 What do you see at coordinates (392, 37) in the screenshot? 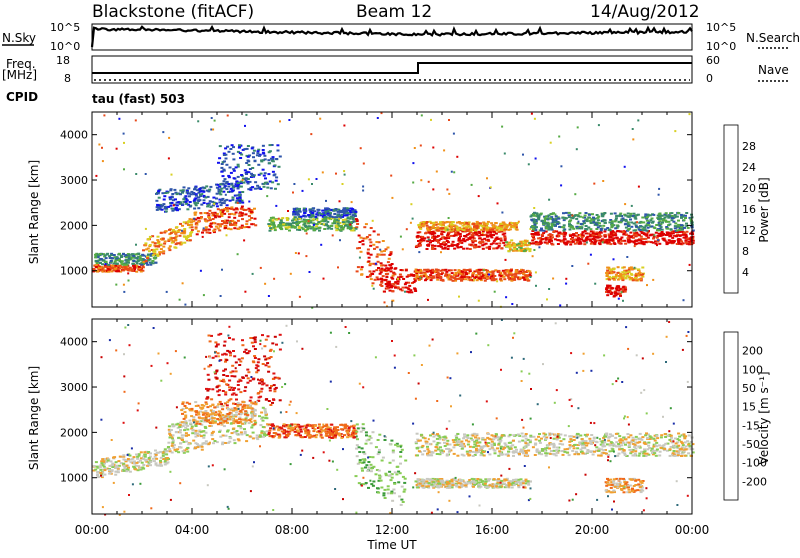
I see `nsky-line` at bounding box center [392, 37].